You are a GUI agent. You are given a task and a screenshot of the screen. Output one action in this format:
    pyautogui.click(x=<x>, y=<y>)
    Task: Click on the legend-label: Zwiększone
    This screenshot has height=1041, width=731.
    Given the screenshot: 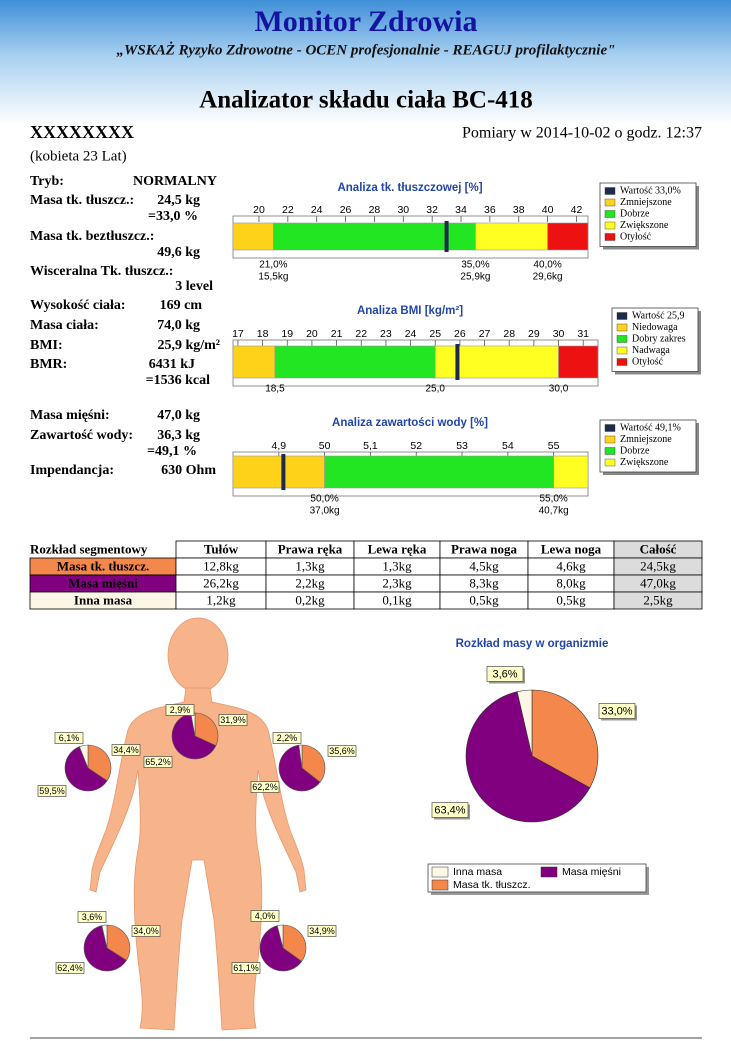 What is the action you would take?
    pyautogui.click(x=644, y=462)
    